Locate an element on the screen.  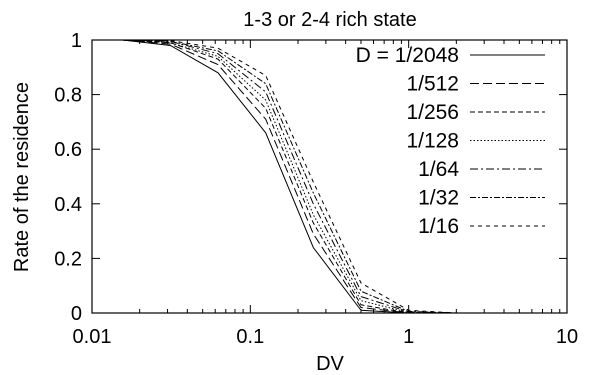
legend-label-4: 1/64 is located at coordinates (438, 169).